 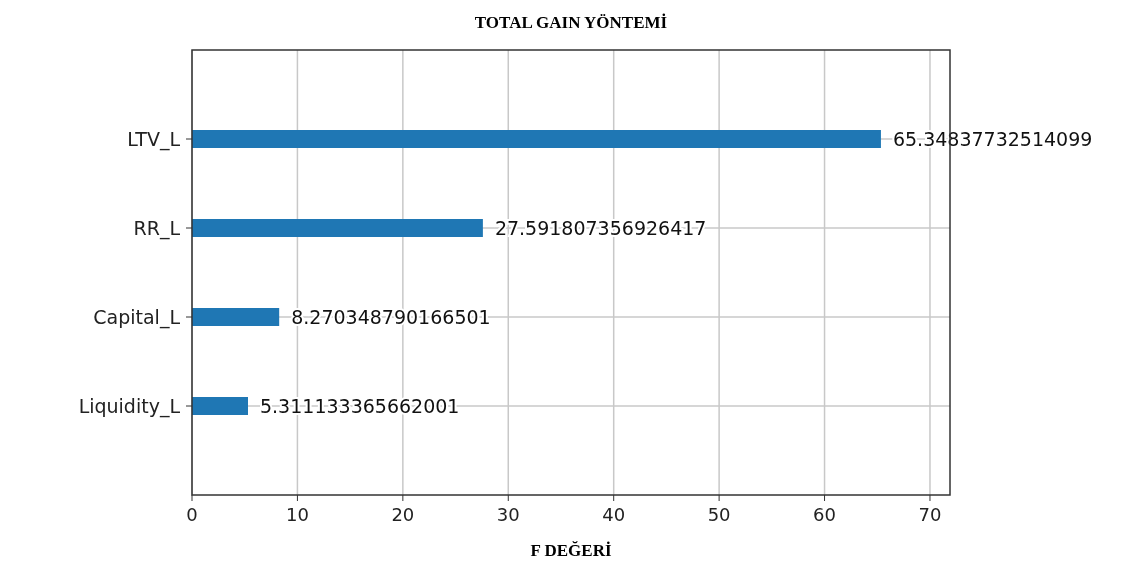 I want to click on x-tick-label: 0, so click(x=192, y=514).